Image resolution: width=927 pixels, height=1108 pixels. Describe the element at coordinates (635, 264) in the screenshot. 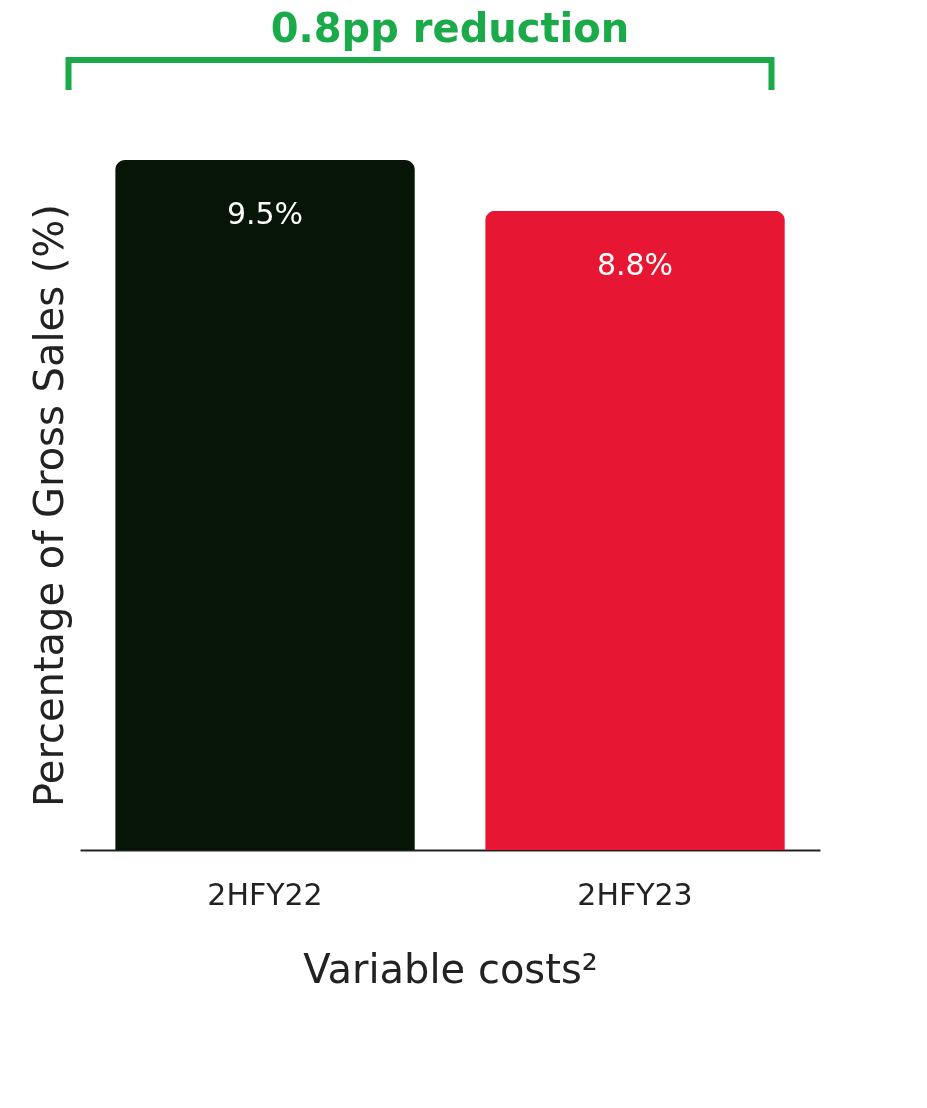

I see `data-label: 8.8%` at that location.